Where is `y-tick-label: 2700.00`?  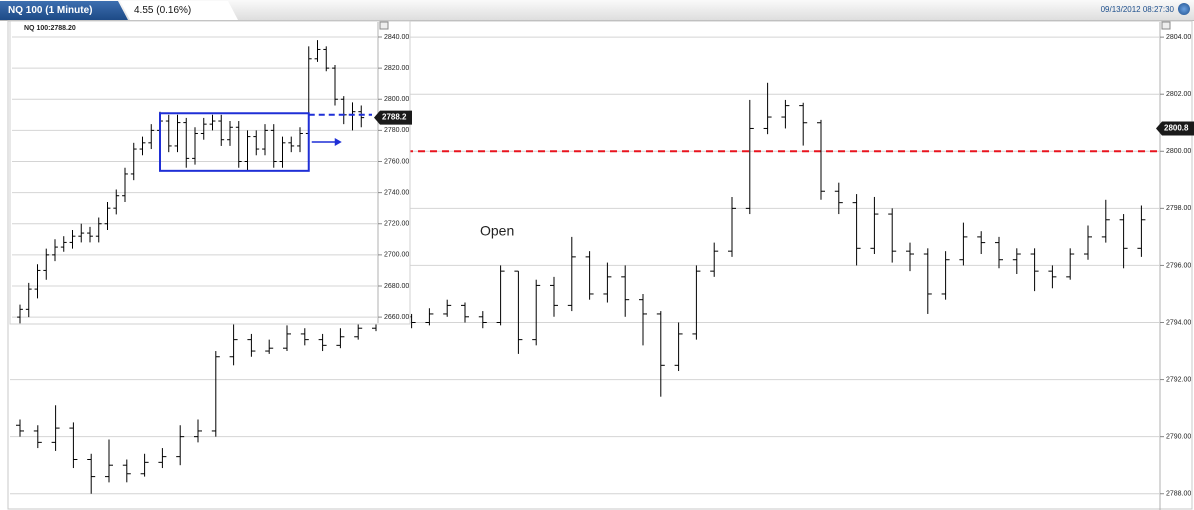 y-tick-label: 2700.00 is located at coordinates (396, 255).